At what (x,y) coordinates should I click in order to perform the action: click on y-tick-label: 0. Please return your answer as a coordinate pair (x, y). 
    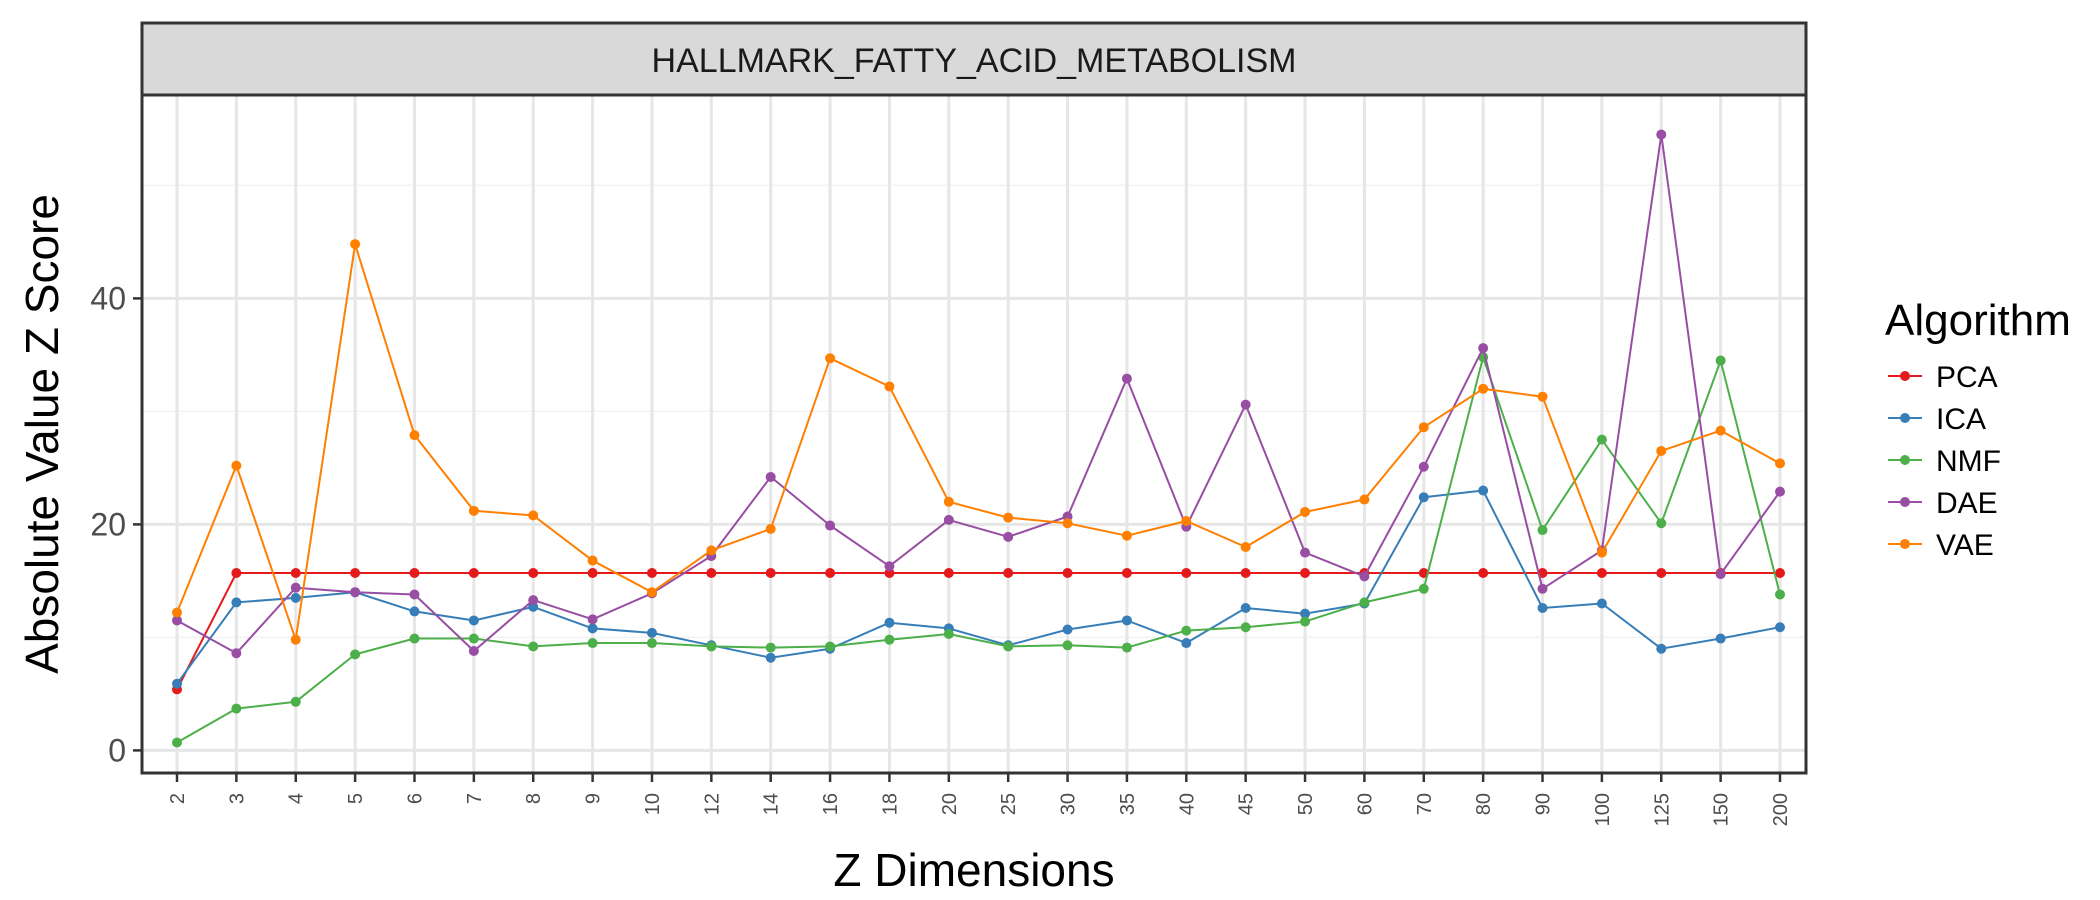
    Looking at the image, I should click on (117, 750).